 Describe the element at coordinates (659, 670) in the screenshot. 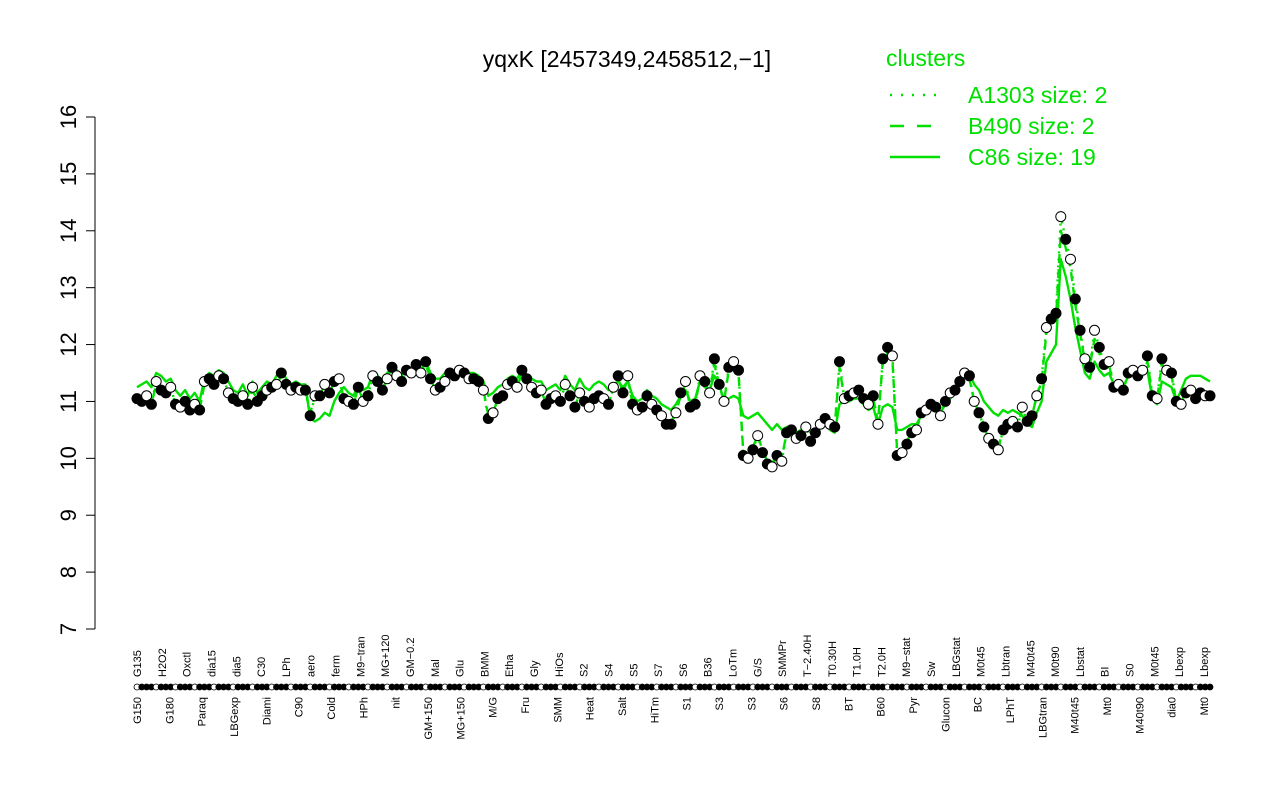

I see `x-tick-label-top: S7` at that location.